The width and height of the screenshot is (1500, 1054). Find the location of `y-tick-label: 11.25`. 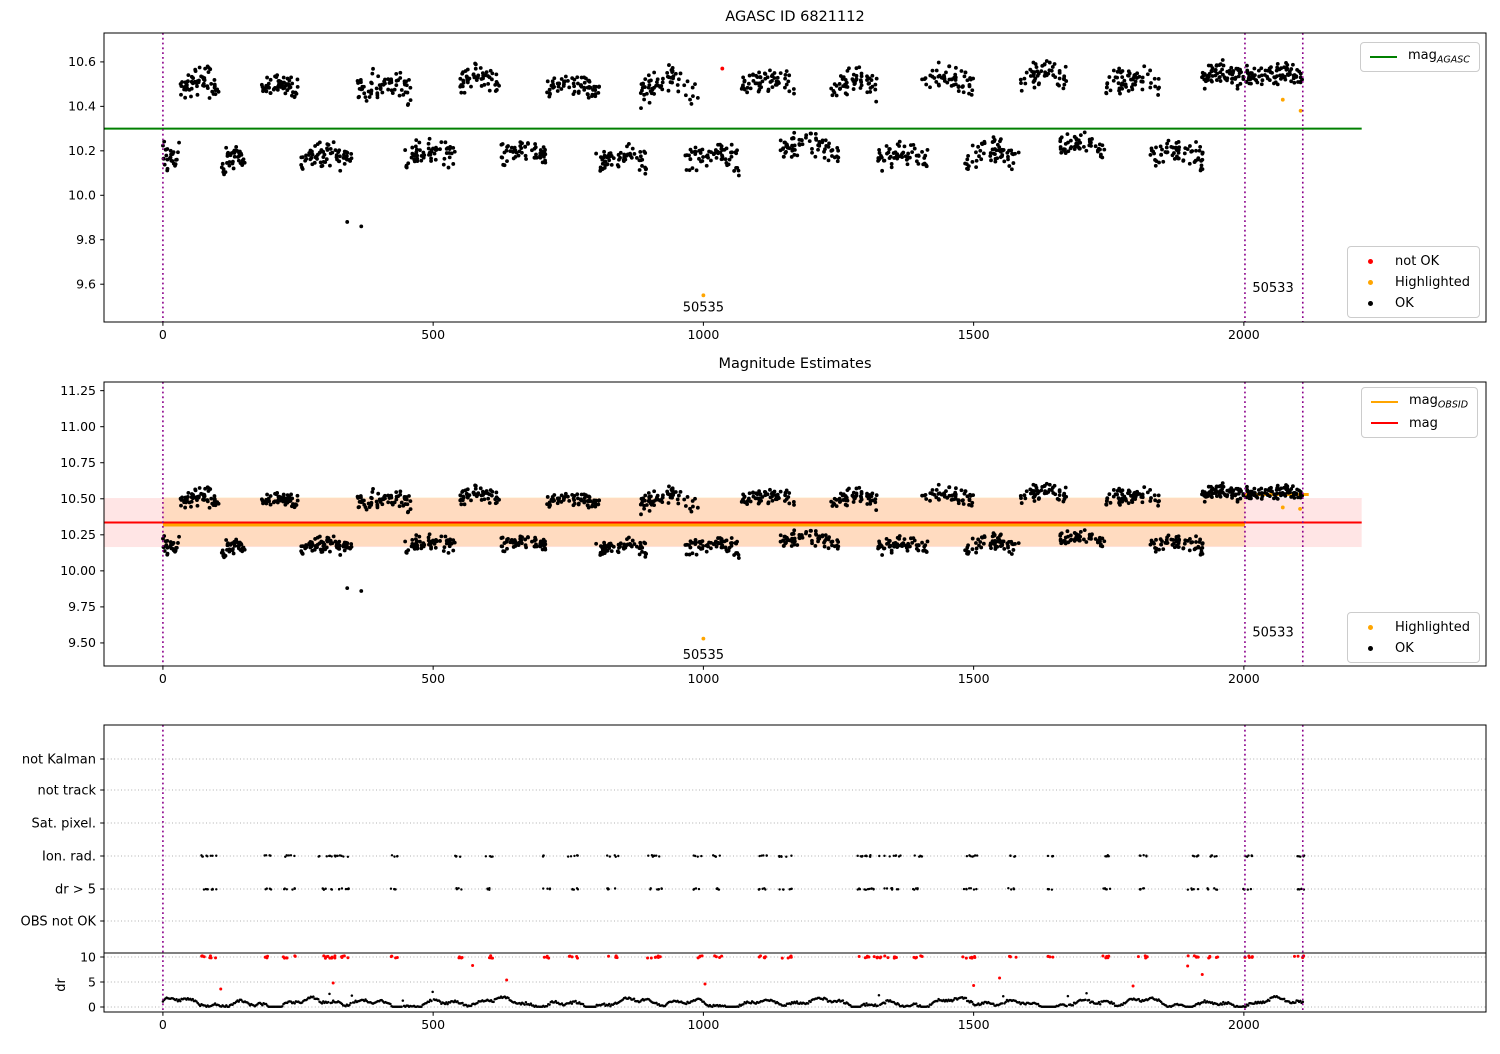

y-tick-label: 11.25 is located at coordinates (78, 390).